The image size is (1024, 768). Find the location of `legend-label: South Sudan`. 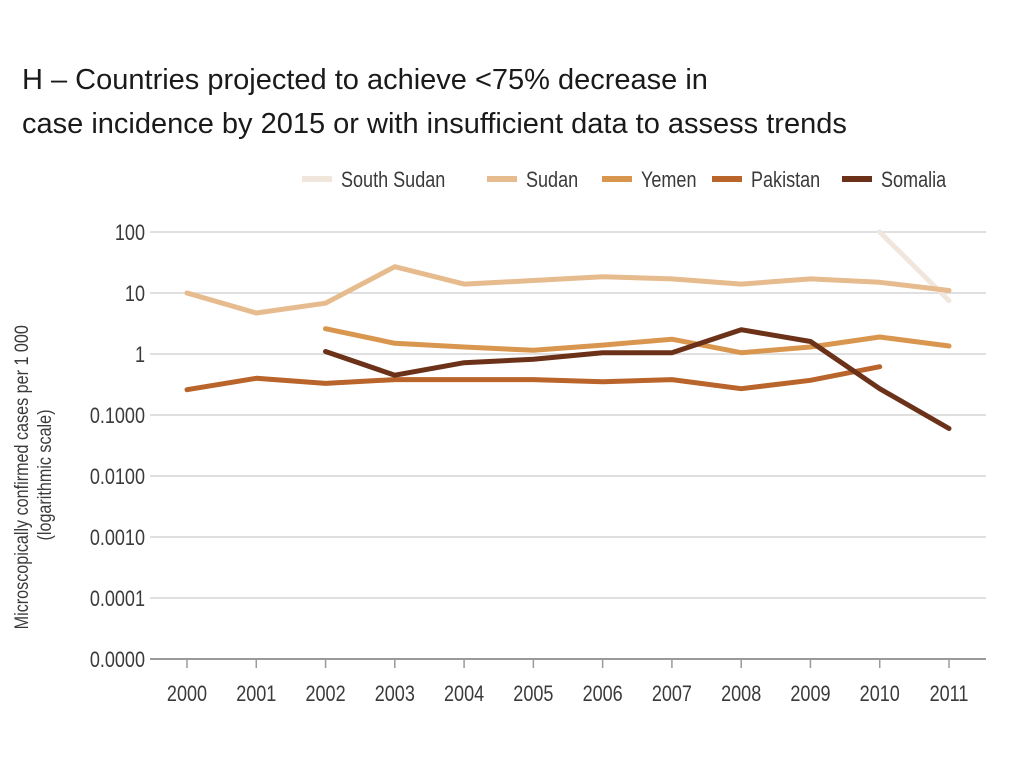

legend-label: South Sudan is located at coordinates (393, 180).